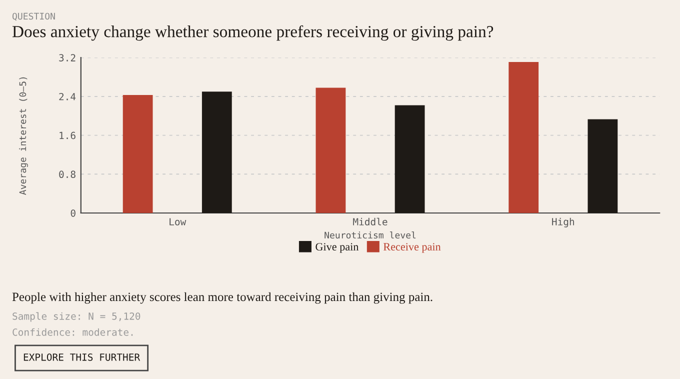  What do you see at coordinates (82, 357) in the screenshot?
I see `text: EXPLORE THIS FURTHER` at bounding box center [82, 357].